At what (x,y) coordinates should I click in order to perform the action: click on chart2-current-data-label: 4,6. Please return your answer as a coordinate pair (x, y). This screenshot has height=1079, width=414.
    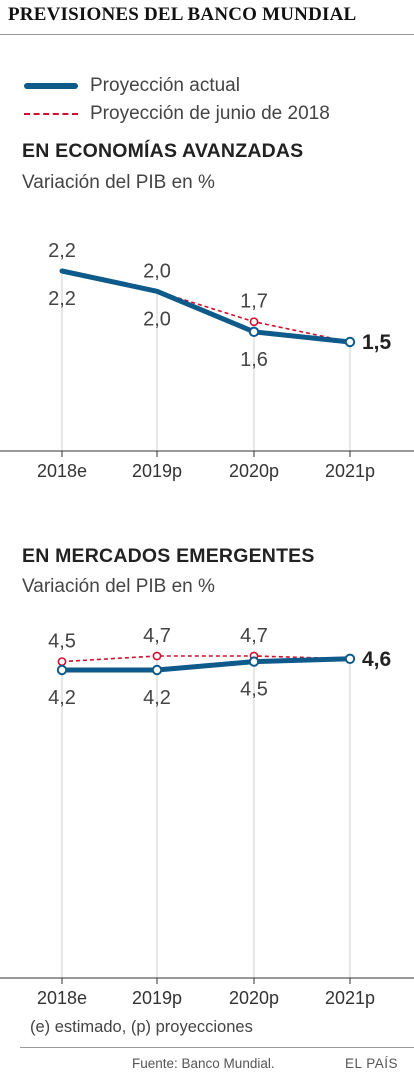
    Looking at the image, I should click on (376, 659).